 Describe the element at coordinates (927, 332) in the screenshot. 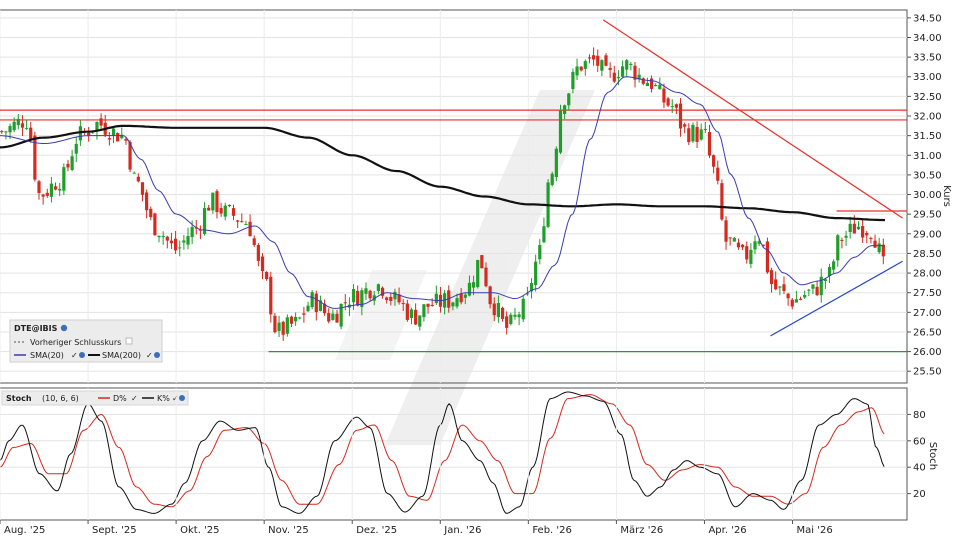

I see `price-tick-label: 26.50` at that location.